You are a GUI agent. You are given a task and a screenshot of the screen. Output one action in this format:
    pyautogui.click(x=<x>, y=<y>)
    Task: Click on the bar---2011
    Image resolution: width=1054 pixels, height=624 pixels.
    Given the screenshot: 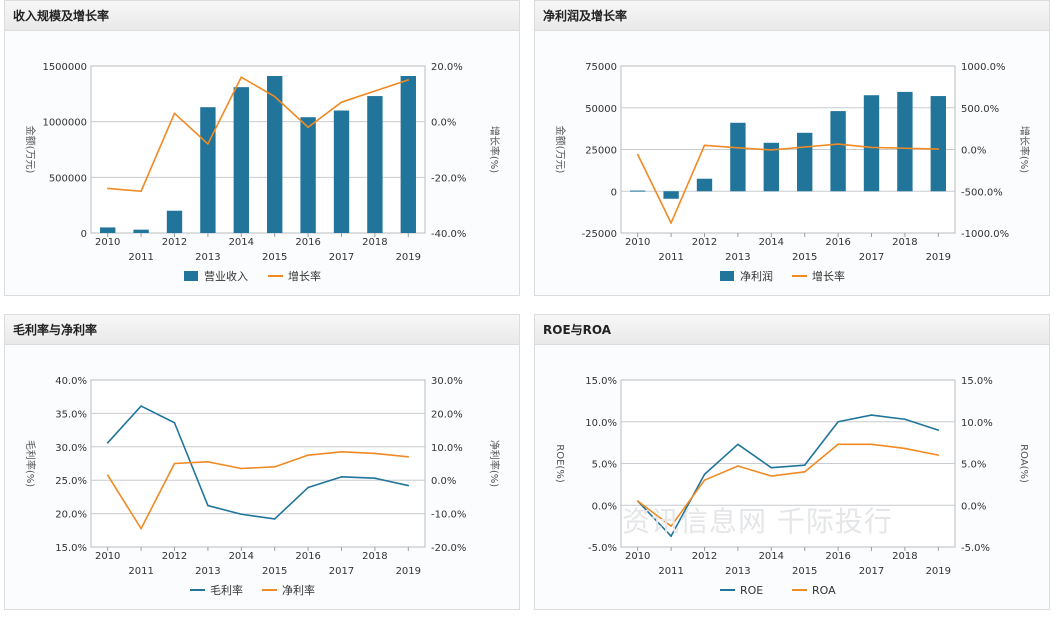 What is the action you would take?
    pyautogui.click(x=141, y=231)
    